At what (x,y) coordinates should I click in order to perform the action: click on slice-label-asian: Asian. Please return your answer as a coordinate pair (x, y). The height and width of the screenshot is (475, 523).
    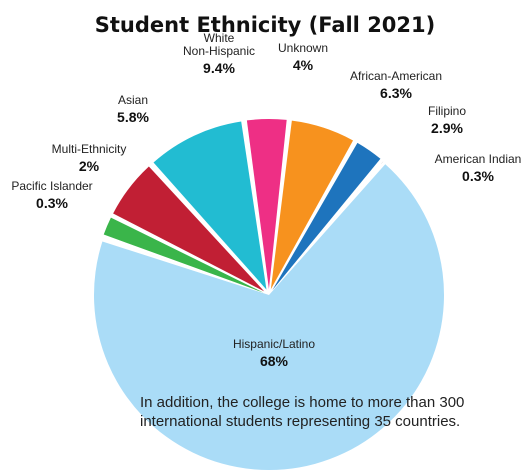
    Looking at the image, I should click on (133, 100).